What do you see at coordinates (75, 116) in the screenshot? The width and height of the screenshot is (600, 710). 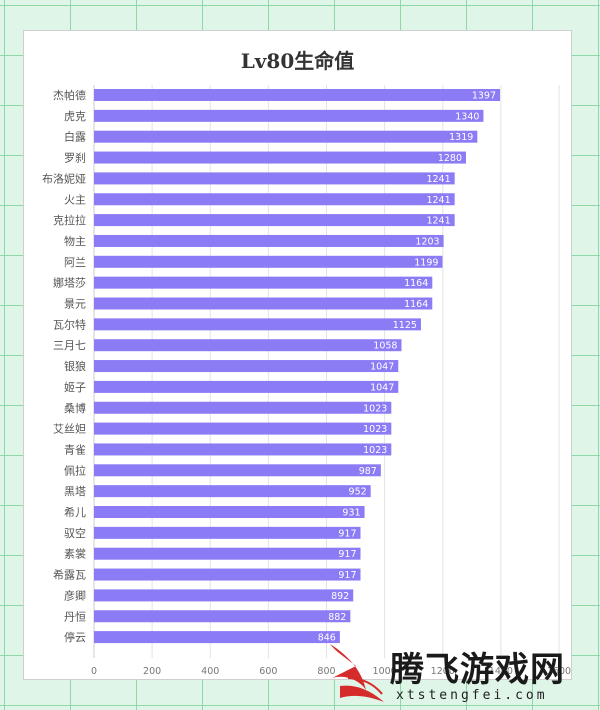 I see `category-label: 虎克` at bounding box center [75, 116].